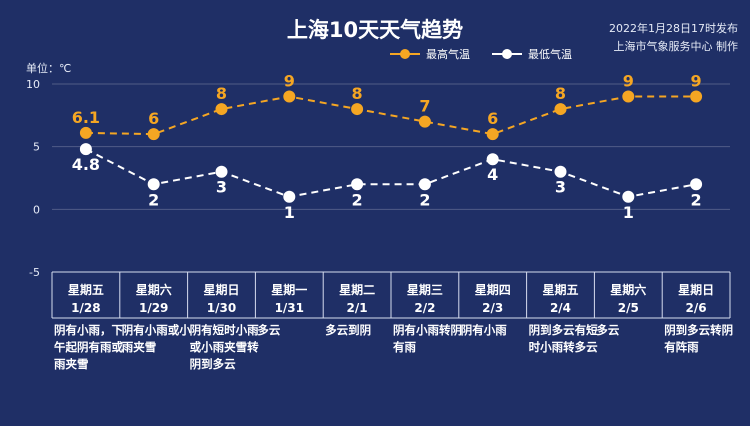  I want to click on chart-title: 上海10天天气趋势, so click(375, 30).